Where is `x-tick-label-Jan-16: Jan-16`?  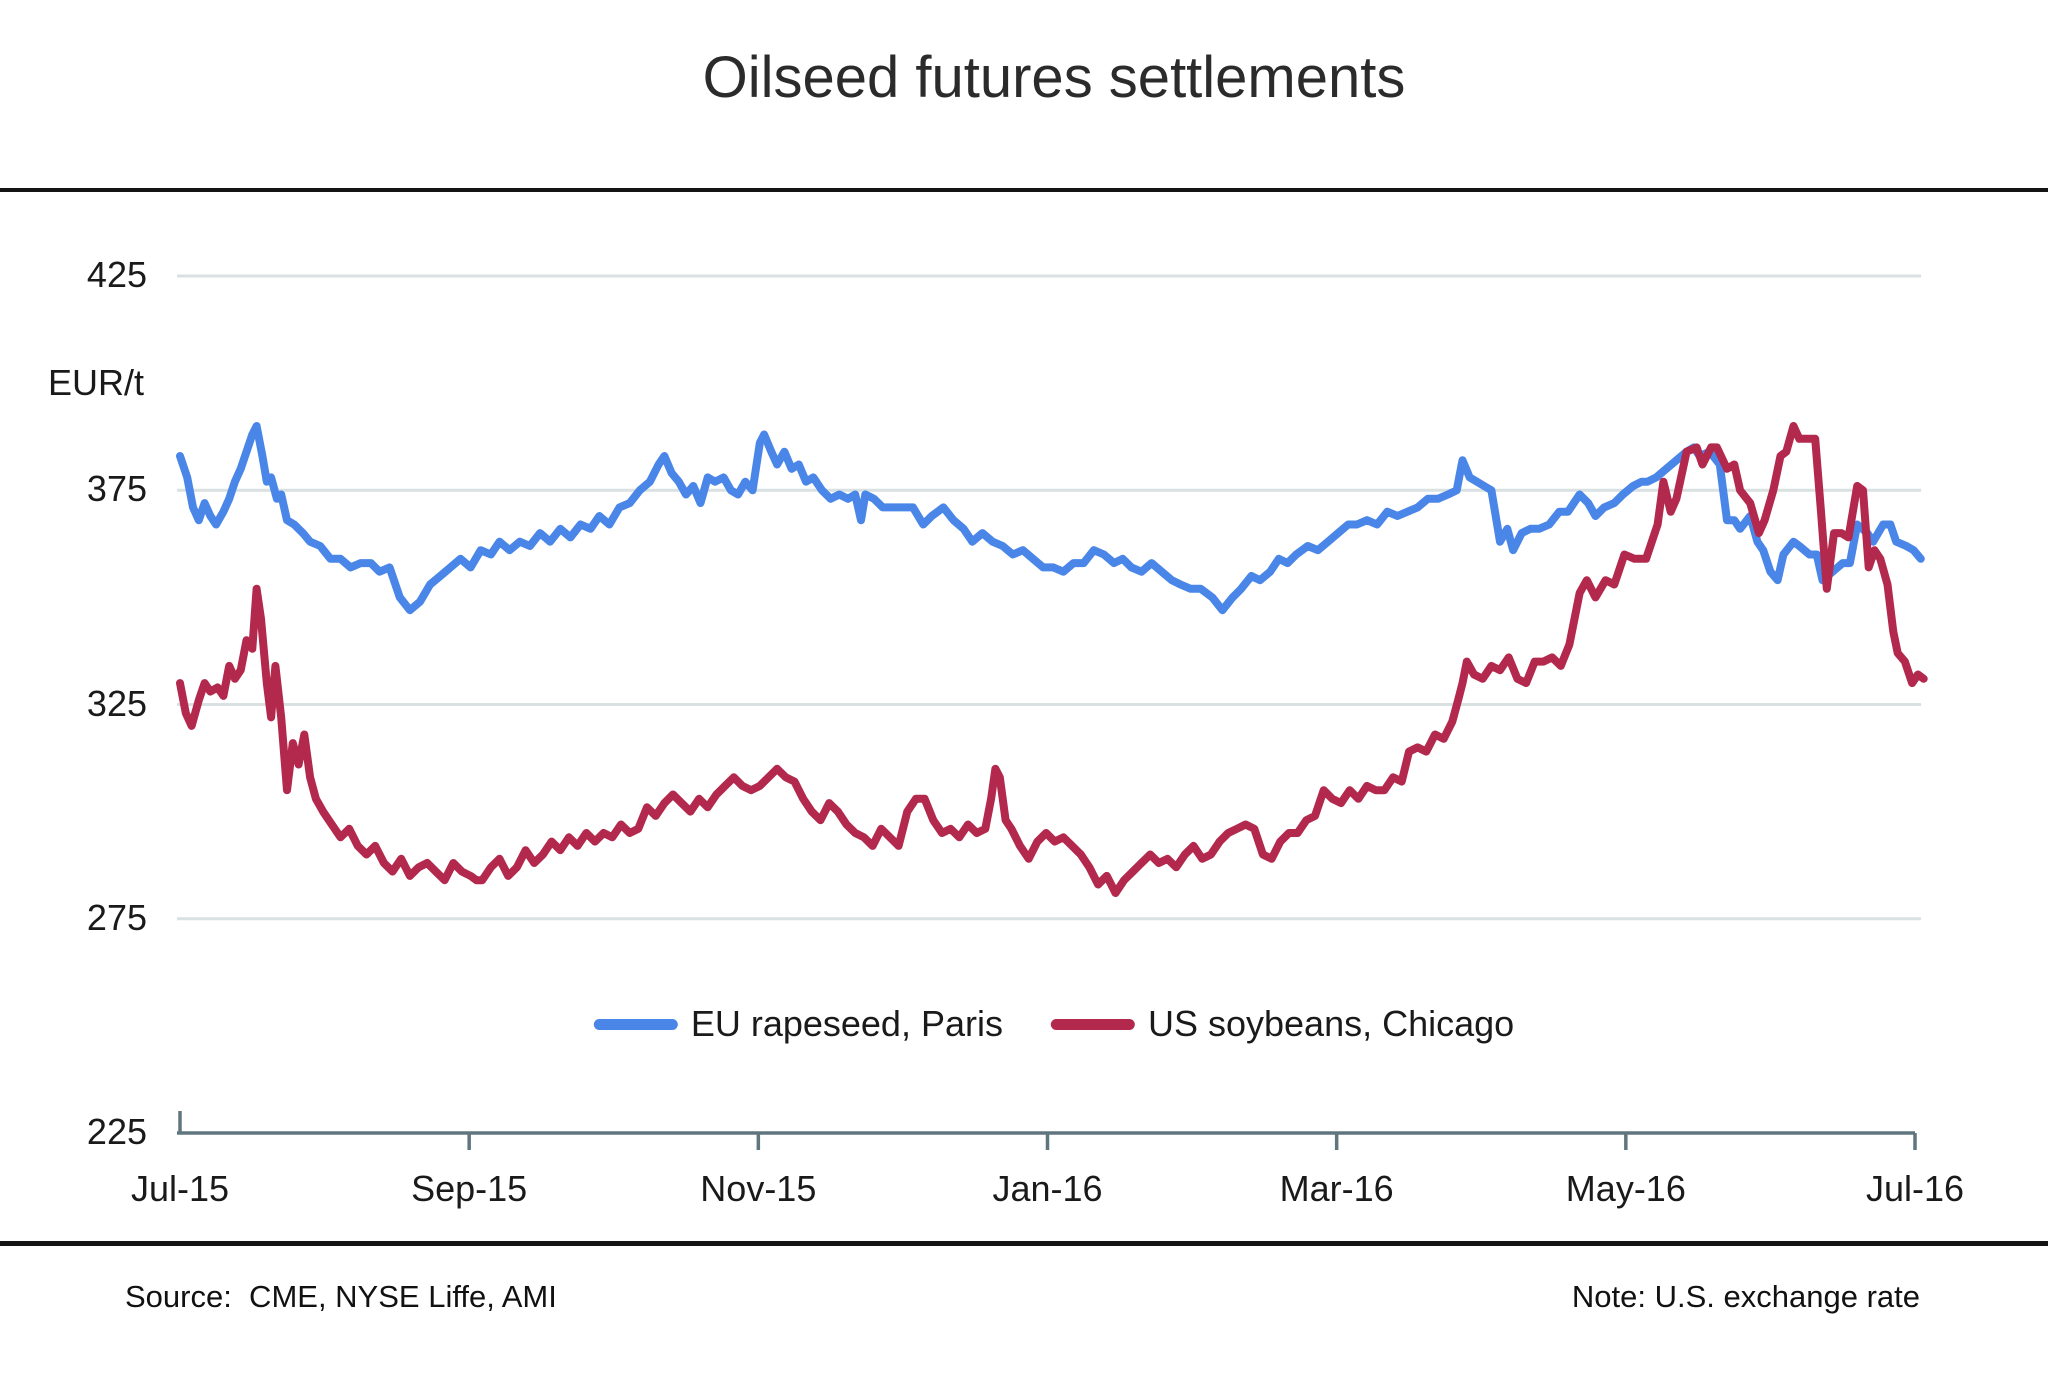
x-tick-label-Jan-16: Jan-16 is located at coordinates (1047, 1188).